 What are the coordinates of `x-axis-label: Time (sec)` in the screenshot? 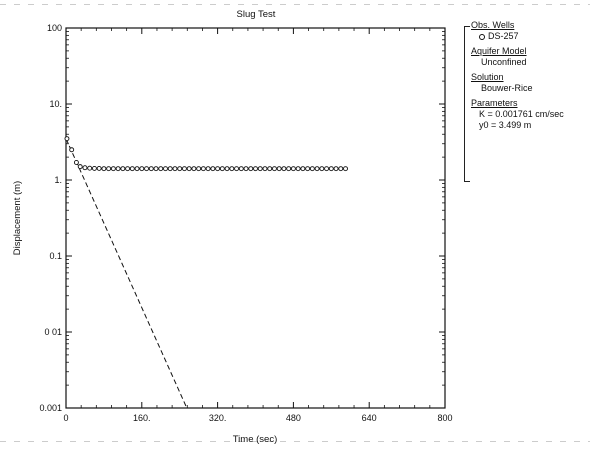 It's located at (255, 439).